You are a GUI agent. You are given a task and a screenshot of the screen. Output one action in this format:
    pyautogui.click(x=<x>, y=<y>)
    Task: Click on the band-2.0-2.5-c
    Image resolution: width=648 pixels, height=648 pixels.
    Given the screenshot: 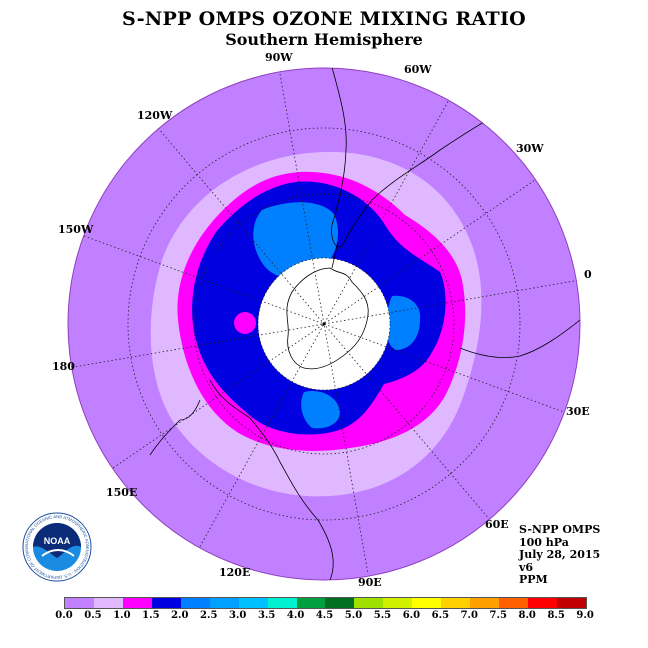 What is the action you would take?
    pyautogui.click(x=320, y=409)
    